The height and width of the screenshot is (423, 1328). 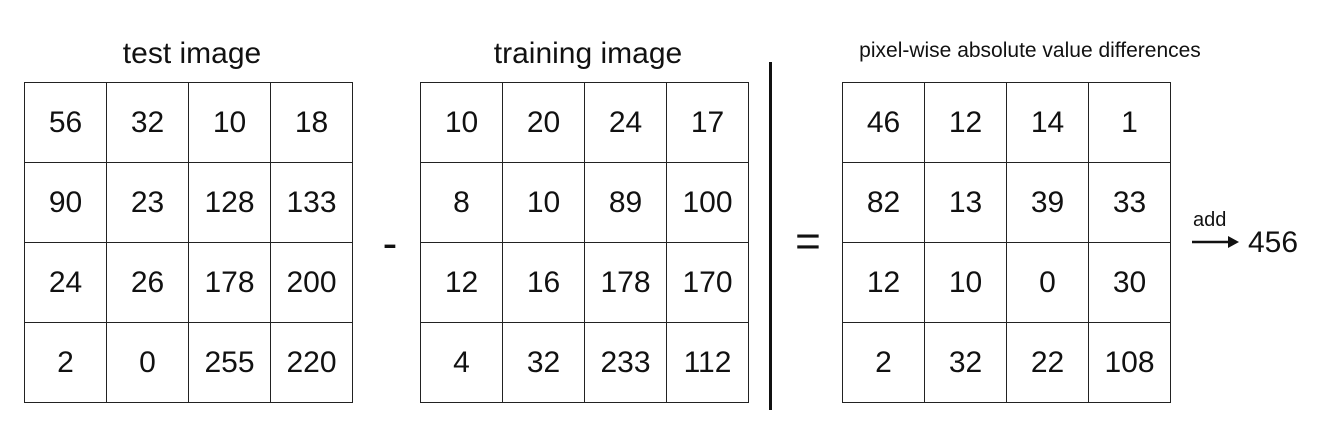 I want to click on training-cell: 16, so click(x=544, y=283).